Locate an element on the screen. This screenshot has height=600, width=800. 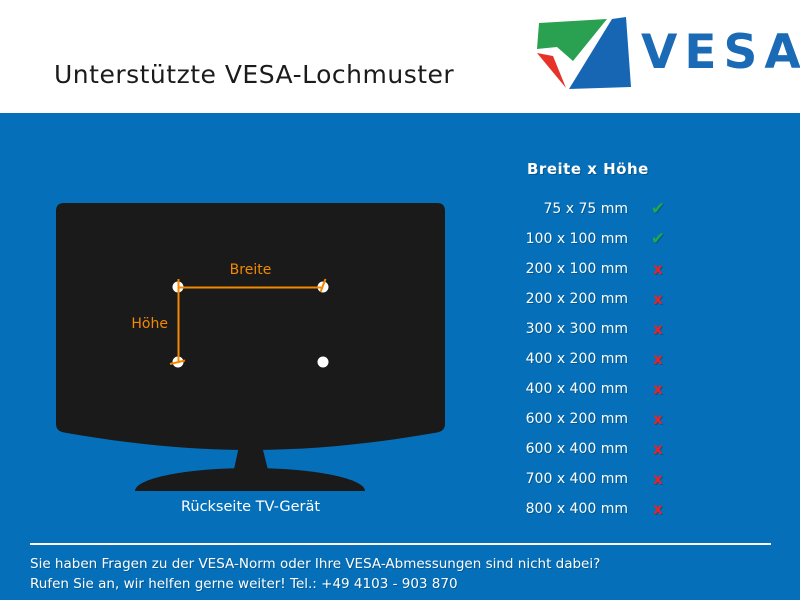
size-list-header: Breite x Höhe is located at coordinates (588, 169).